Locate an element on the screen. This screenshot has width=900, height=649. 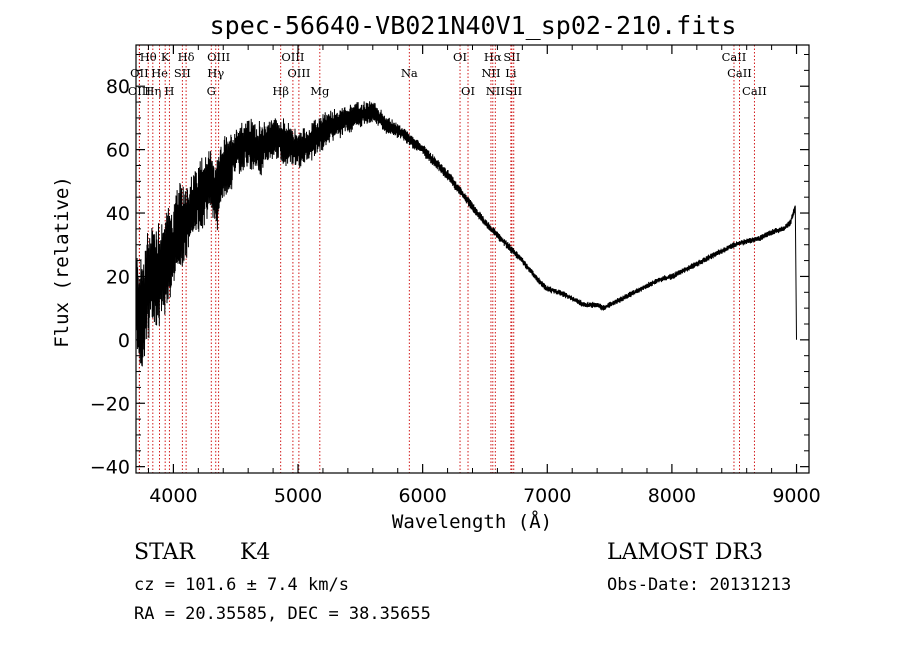
spectral-line-label: Hθ is located at coordinates (148, 57).